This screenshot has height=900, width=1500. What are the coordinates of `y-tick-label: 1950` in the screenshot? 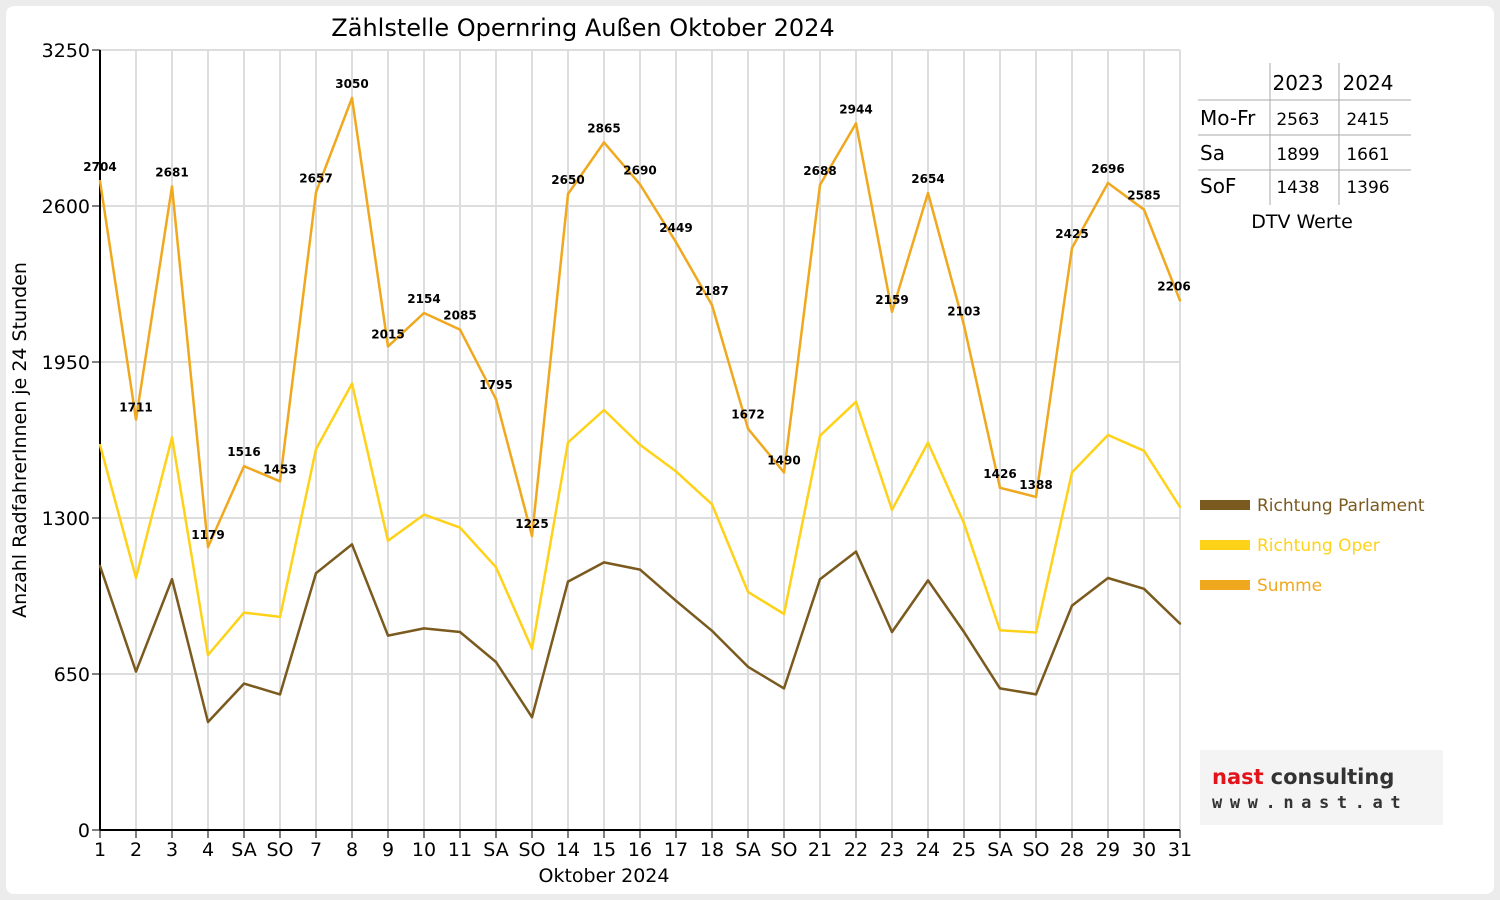 It's located at (66, 363).